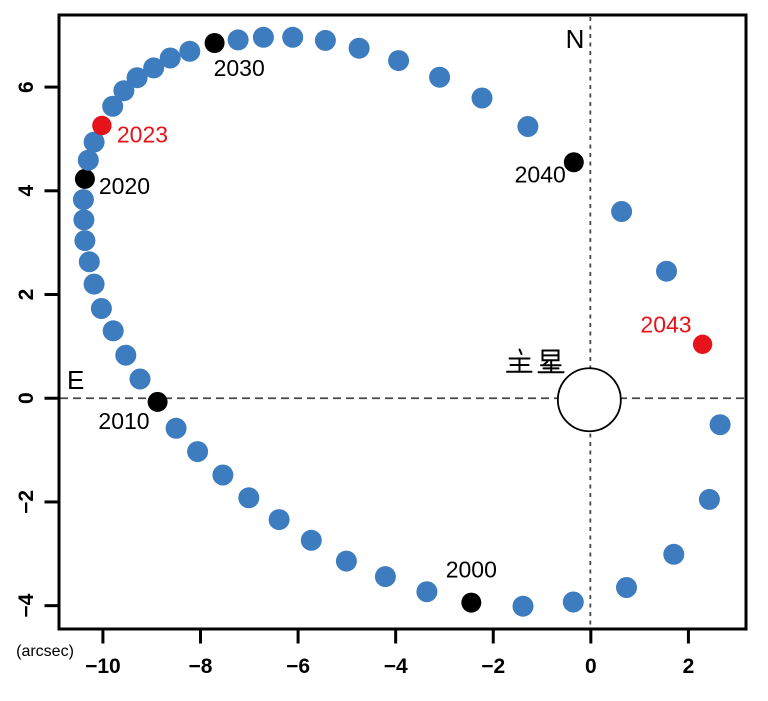 The width and height of the screenshot is (768, 701). What do you see at coordinates (26, 398) in the screenshot?
I see `y-axis-tick-label: 0` at bounding box center [26, 398].